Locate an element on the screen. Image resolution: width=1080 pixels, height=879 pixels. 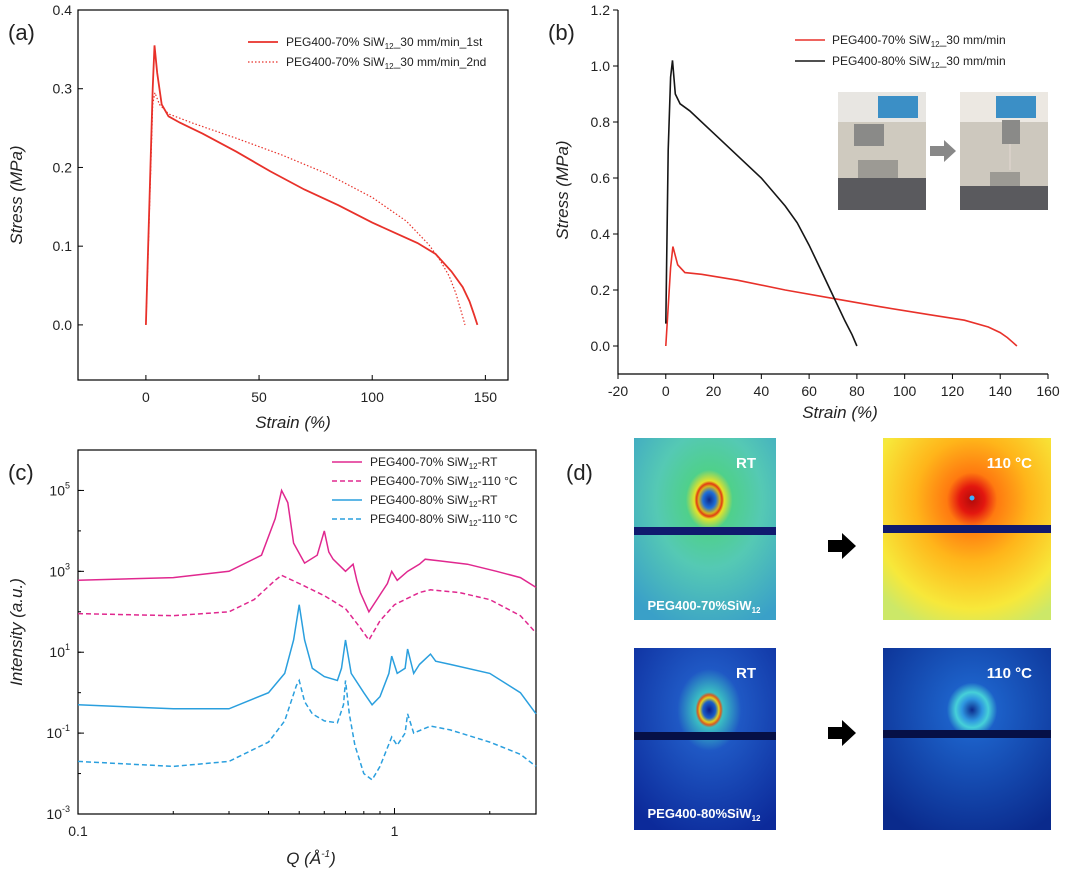
chart-b-xtick-label: 120 is located at coordinates (953, 391).